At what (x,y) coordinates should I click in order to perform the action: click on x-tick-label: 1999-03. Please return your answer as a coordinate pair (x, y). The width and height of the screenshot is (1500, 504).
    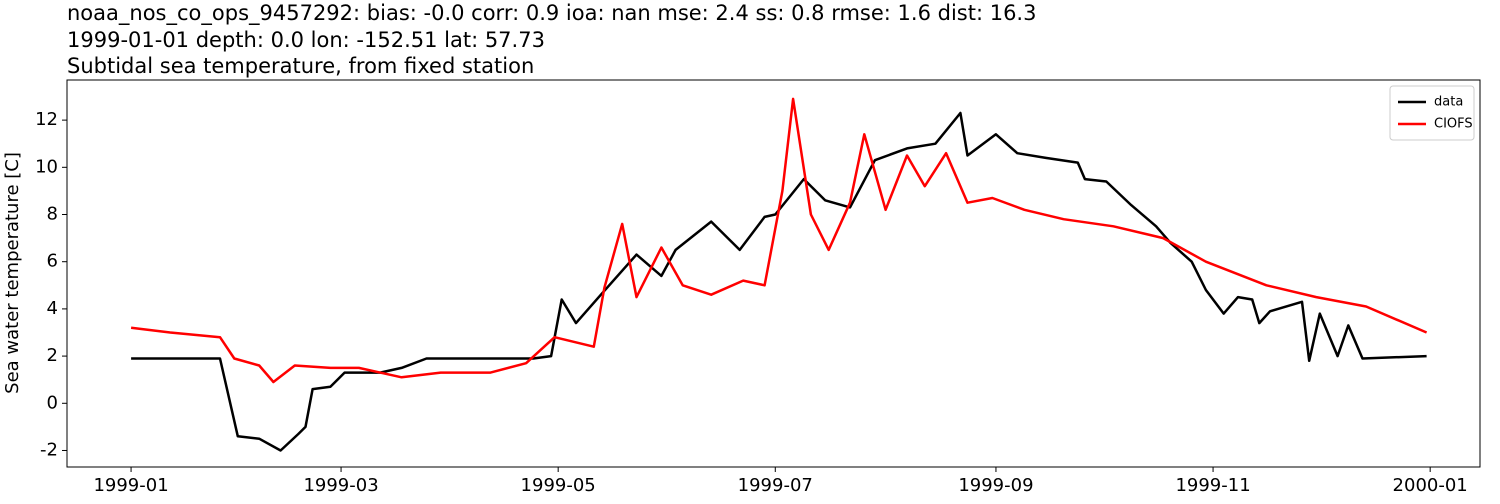
    Looking at the image, I should click on (340, 485).